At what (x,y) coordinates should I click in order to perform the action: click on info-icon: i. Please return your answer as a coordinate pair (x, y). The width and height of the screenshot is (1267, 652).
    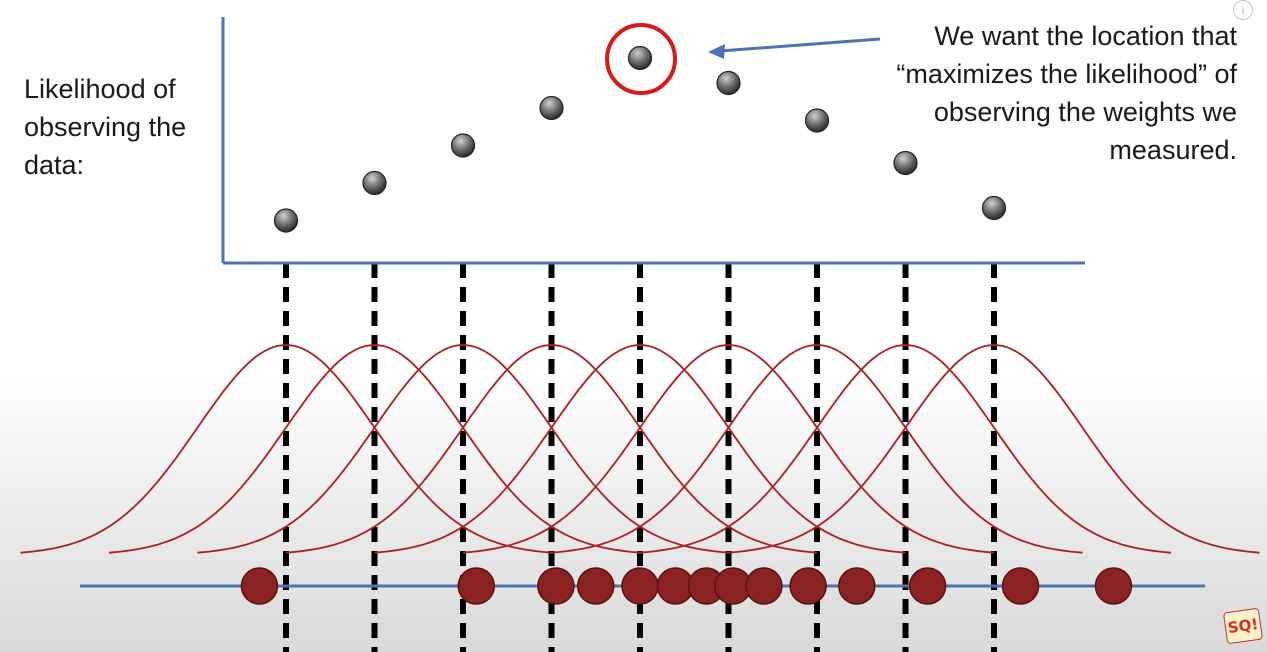
    Looking at the image, I should click on (1243, 10).